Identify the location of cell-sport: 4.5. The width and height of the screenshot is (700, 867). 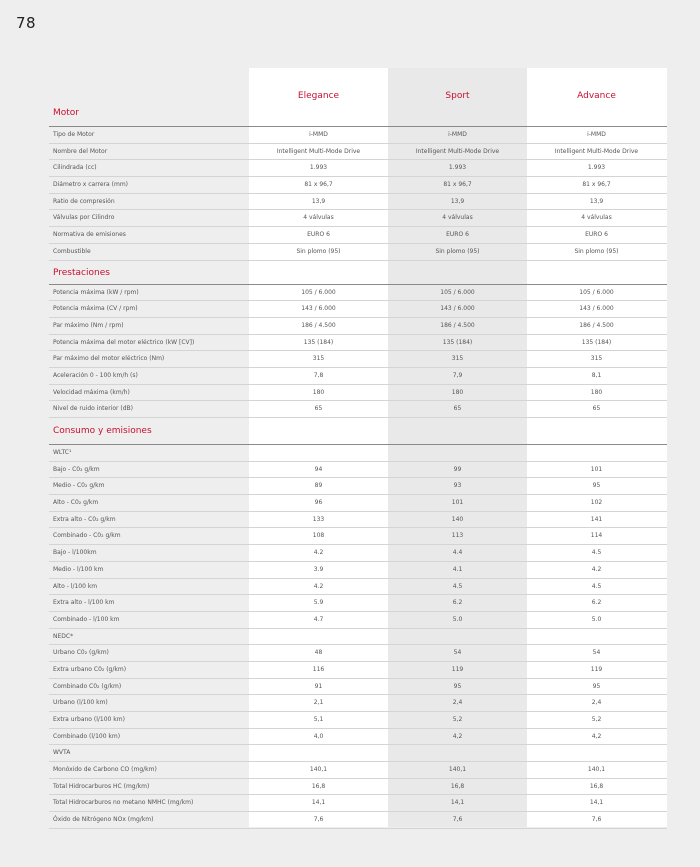
(457, 586).